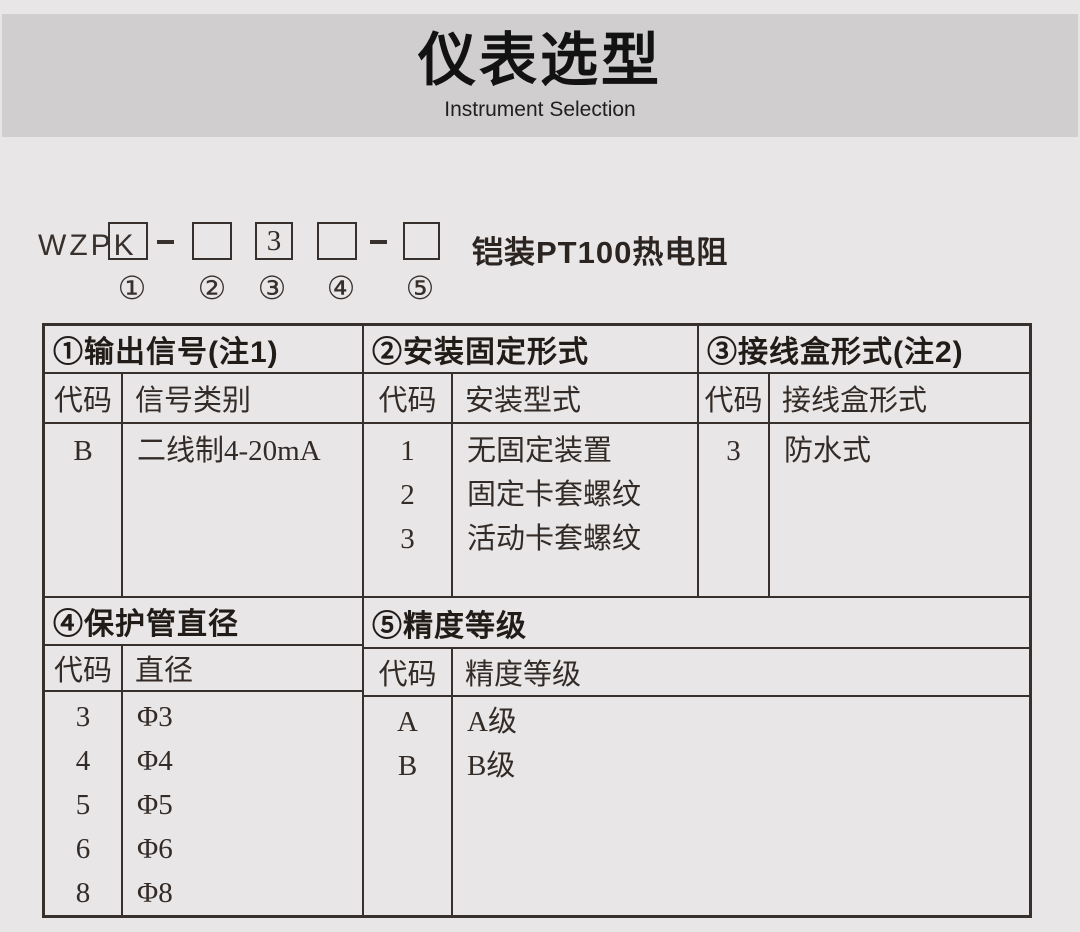 The image size is (1080, 932). I want to click on label-cell: B级, so click(491, 766).